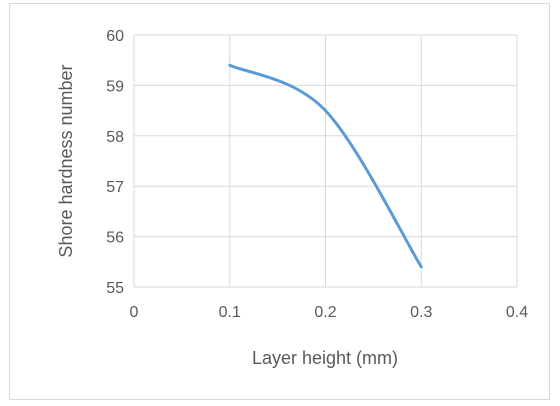  What do you see at coordinates (66, 160) in the screenshot?
I see `y-axis-label: Shore hardness number` at bounding box center [66, 160].